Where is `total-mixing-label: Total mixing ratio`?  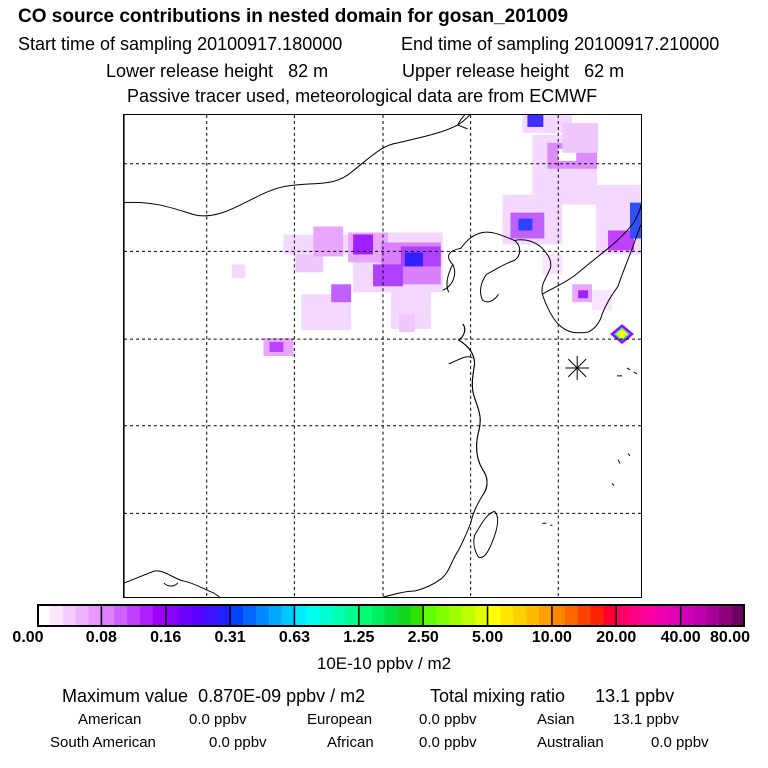 total-mixing-label: Total mixing ratio is located at coordinates (498, 696).